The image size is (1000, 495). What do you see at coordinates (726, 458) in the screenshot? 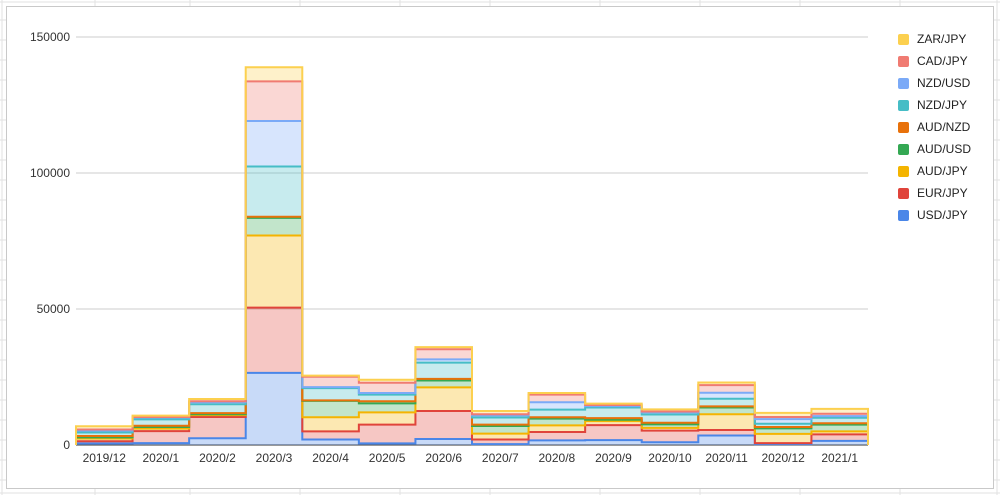
I see `x-tick-label: 2020/11` at bounding box center [726, 458].